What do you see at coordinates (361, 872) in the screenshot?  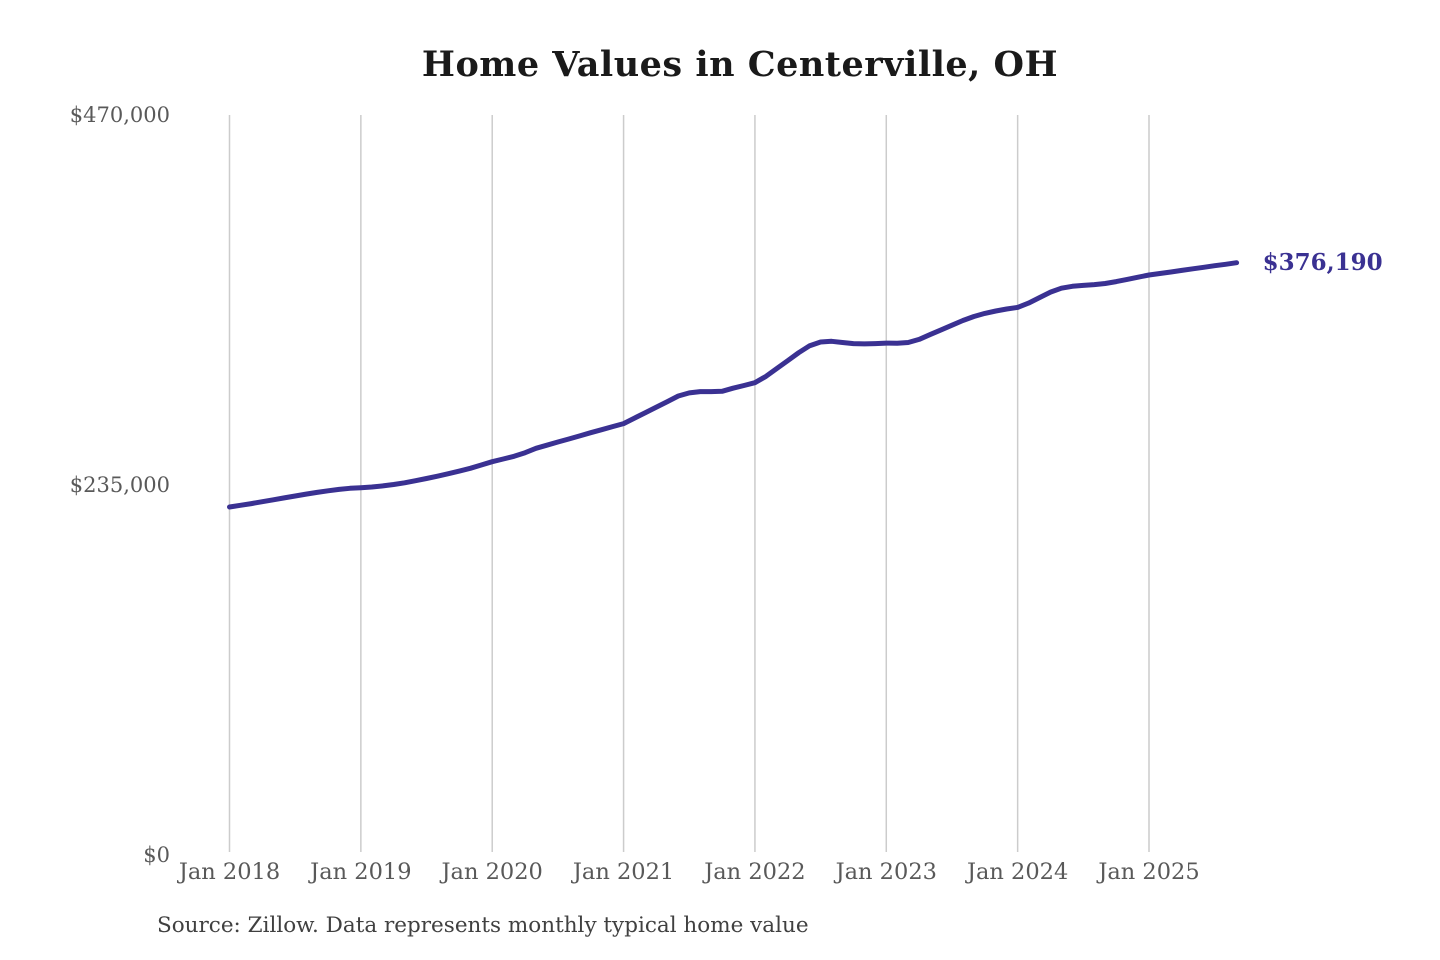 I see `x-axis-tick-label: Jan 2019` at bounding box center [361, 872].